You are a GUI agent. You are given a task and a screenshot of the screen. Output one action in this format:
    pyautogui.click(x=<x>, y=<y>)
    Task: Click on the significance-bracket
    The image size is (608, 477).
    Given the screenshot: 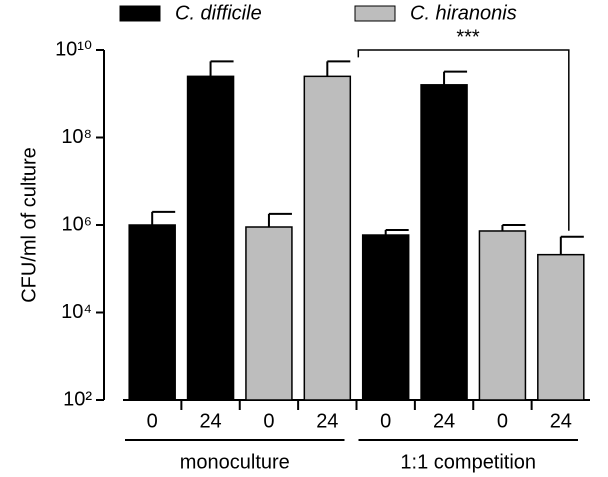 What is the action you would take?
    pyautogui.click(x=463, y=140)
    